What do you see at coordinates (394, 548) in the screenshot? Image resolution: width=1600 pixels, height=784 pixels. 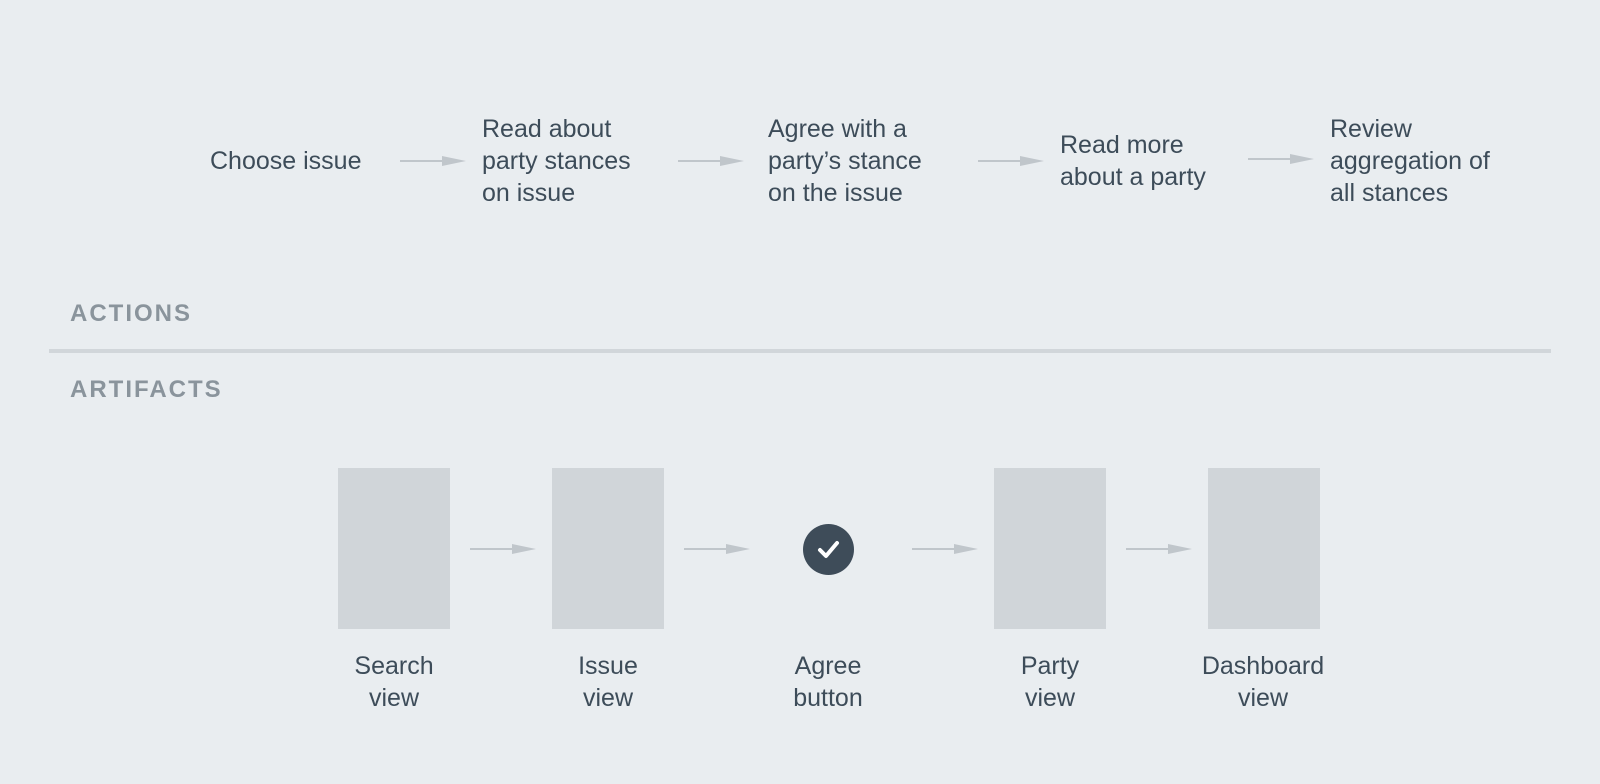 I see `search-view-placeholder` at bounding box center [394, 548].